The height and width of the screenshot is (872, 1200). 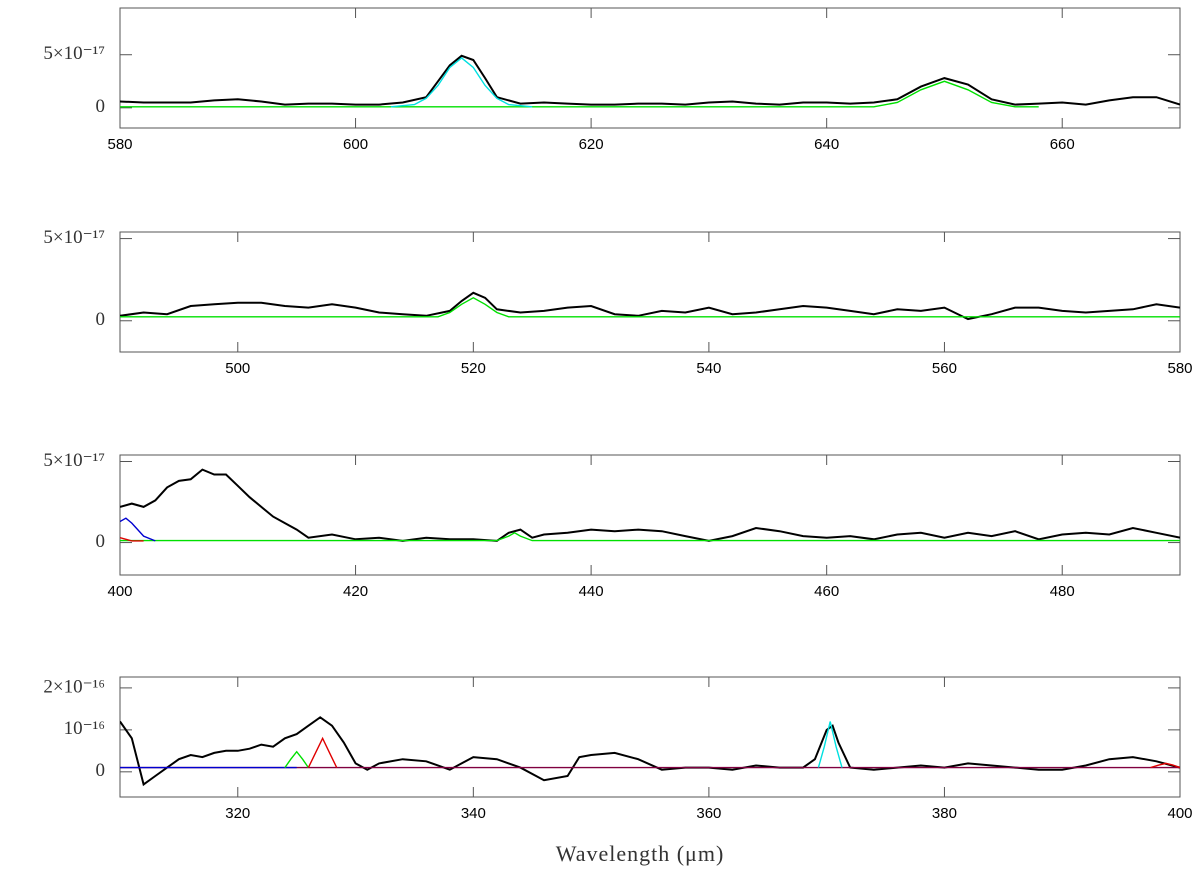 I want to click on x-tick-label: 420, so click(x=355, y=591).